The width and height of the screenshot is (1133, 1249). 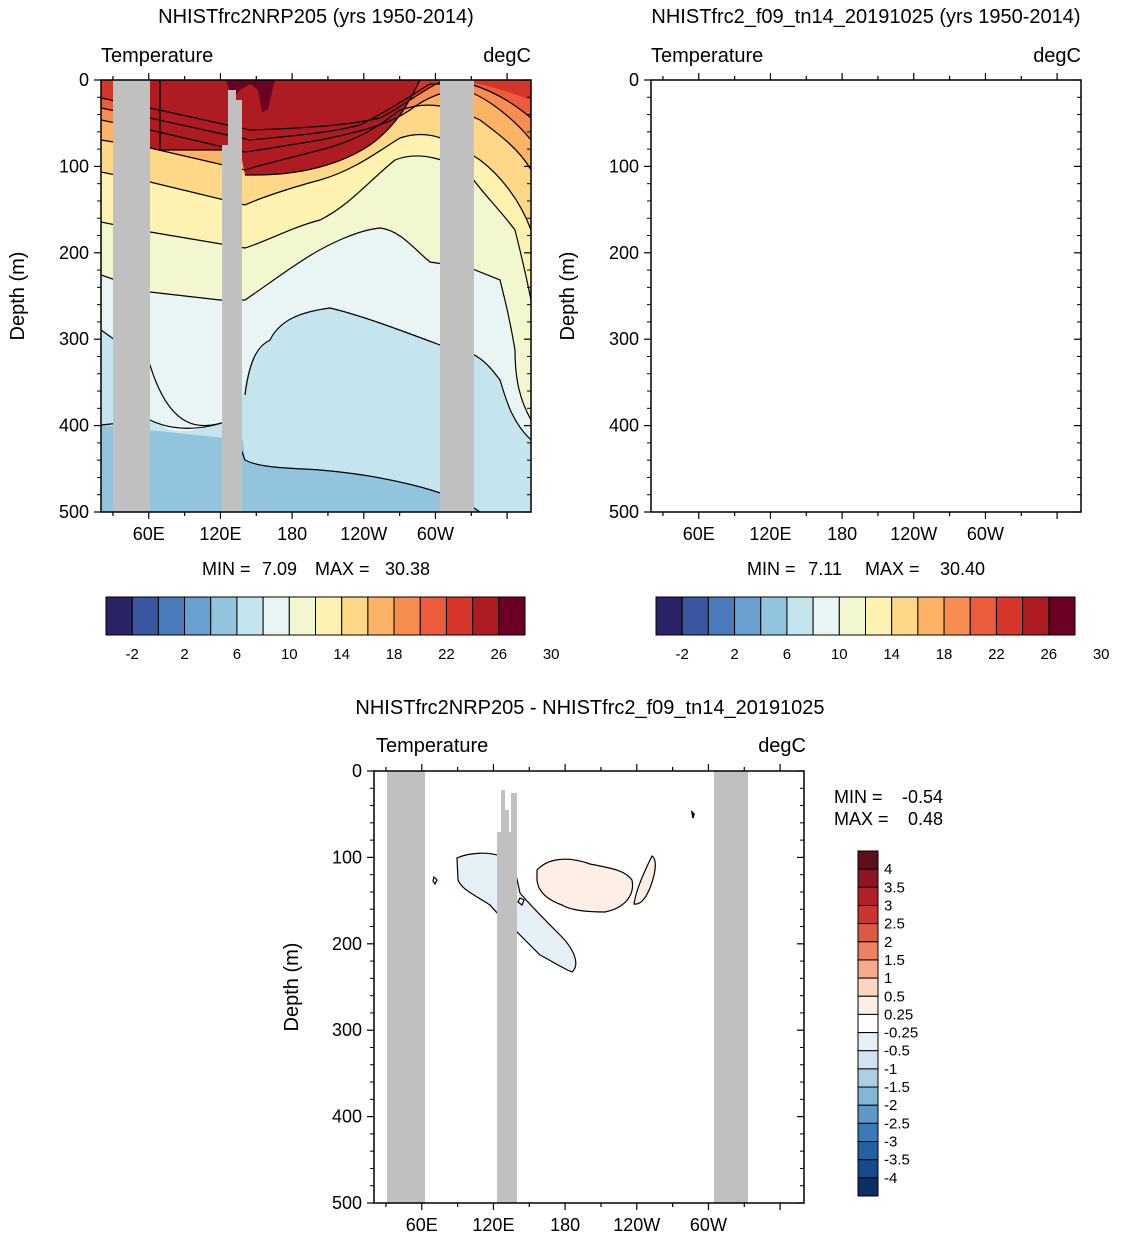 What do you see at coordinates (226, 569) in the screenshot?
I see `panel-a-min-label: MIN =` at bounding box center [226, 569].